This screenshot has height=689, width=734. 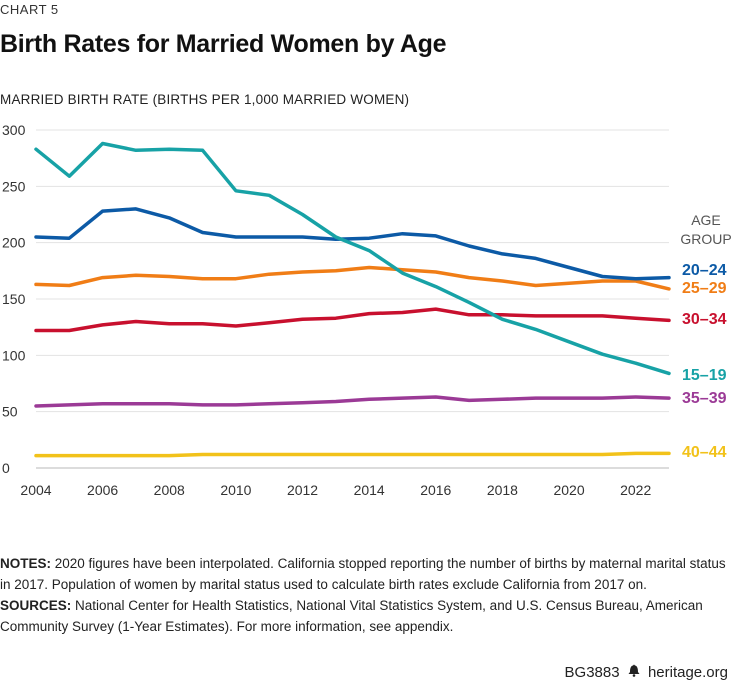 What do you see at coordinates (646, 672) in the screenshot?
I see `footer: BG3883 heritage.org` at bounding box center [646, 672].